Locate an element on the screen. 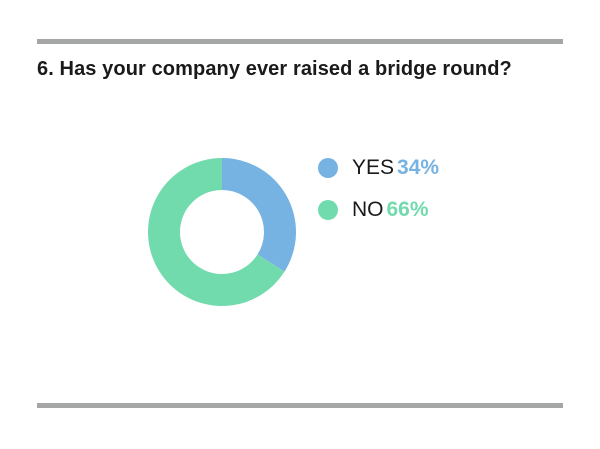 The width and height of the screenshot is (600, 449). donut-chart is located at coordinates (222, 232).